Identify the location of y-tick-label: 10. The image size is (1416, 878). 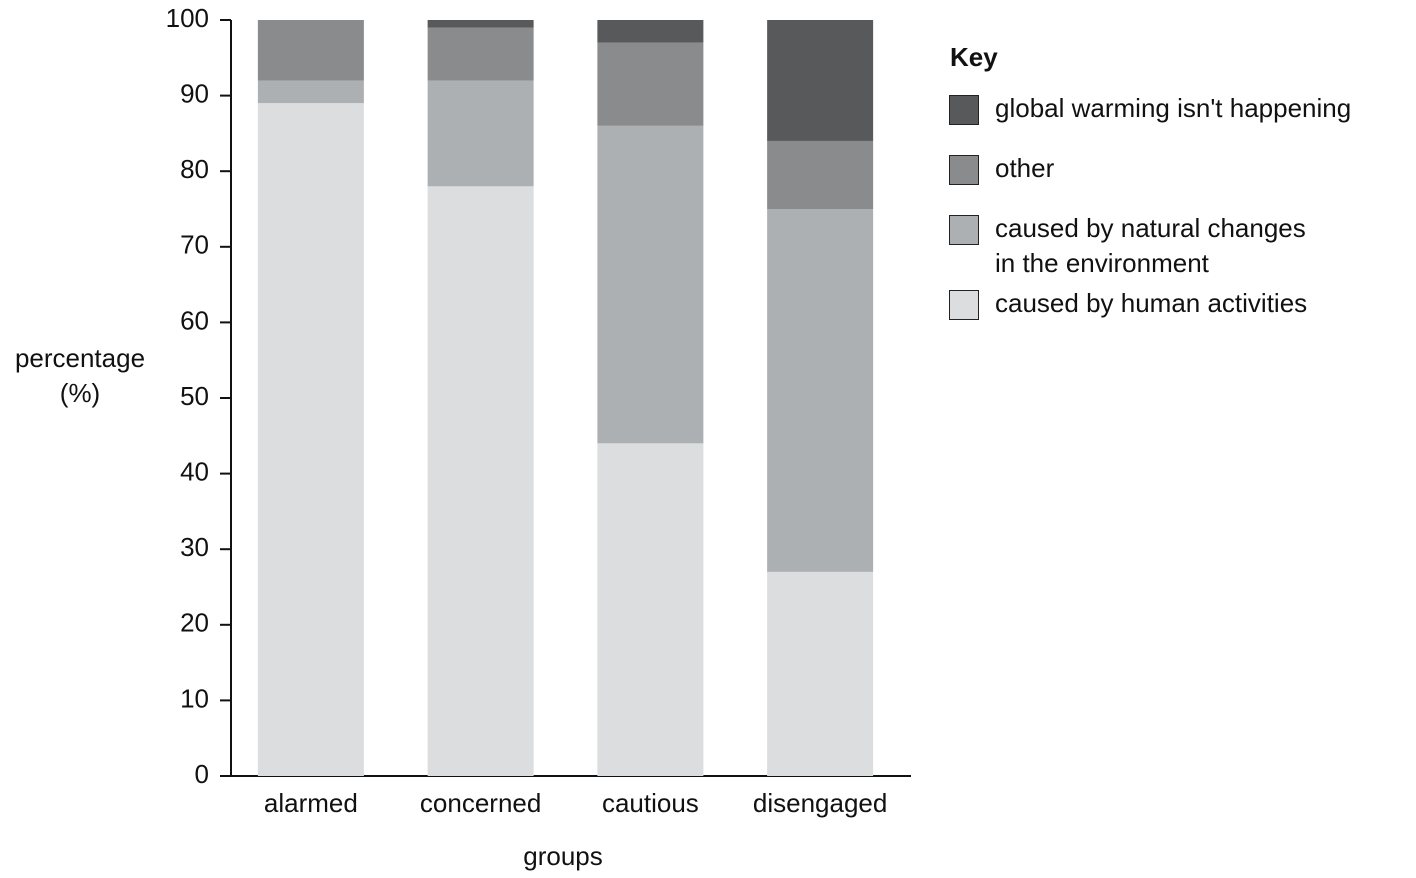
(194, 698).